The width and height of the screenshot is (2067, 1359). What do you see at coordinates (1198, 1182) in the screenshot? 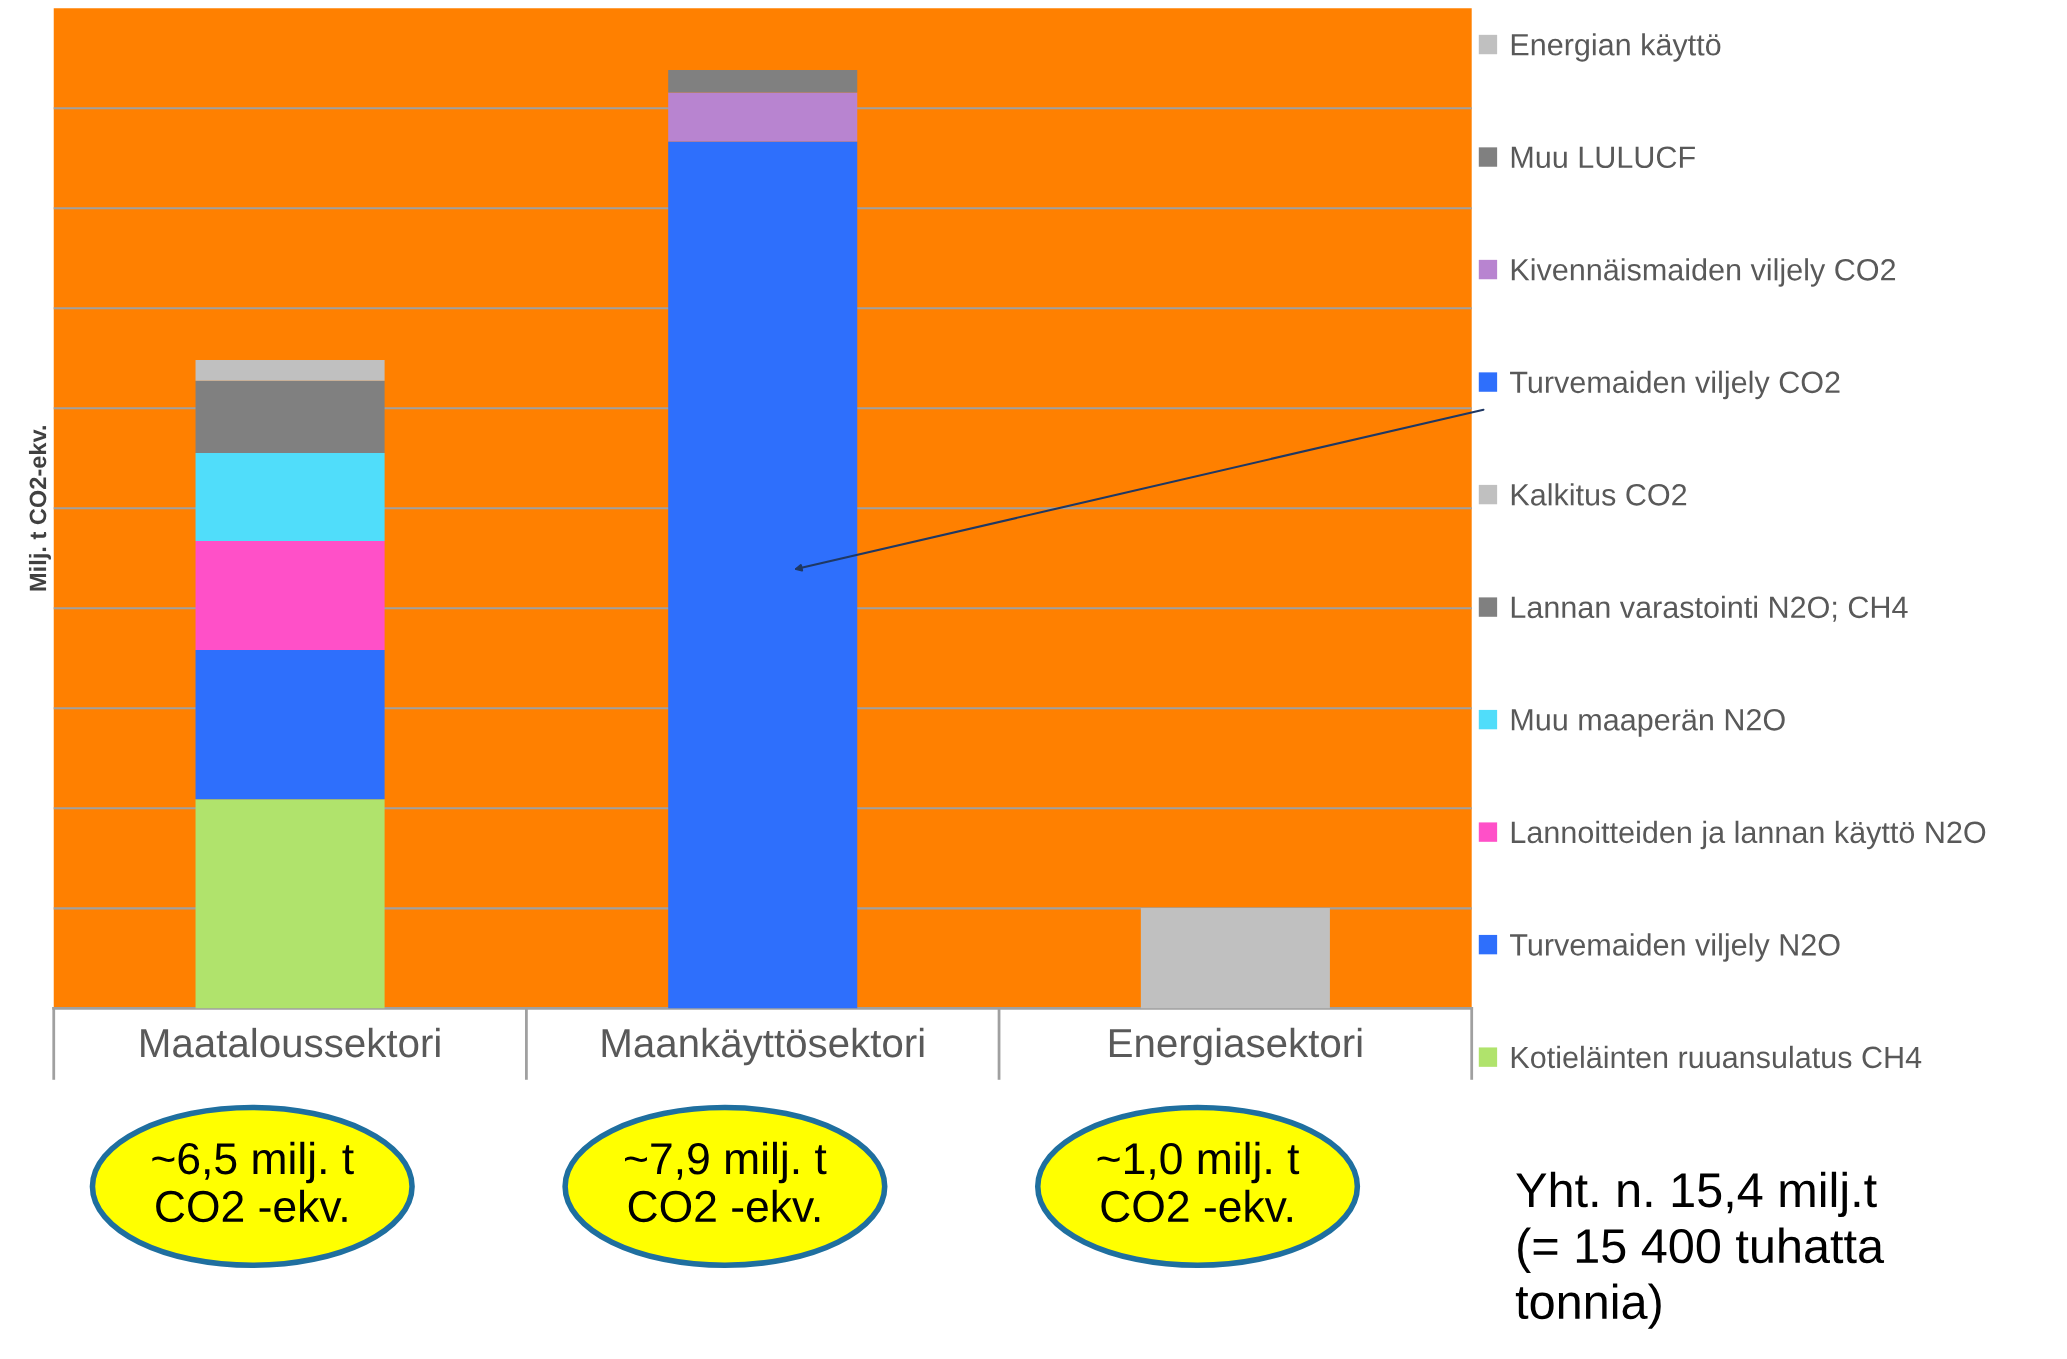
I see `text: ~1,0 milj. t CO2 -ekv.` at bounding box center [1198, 1182].